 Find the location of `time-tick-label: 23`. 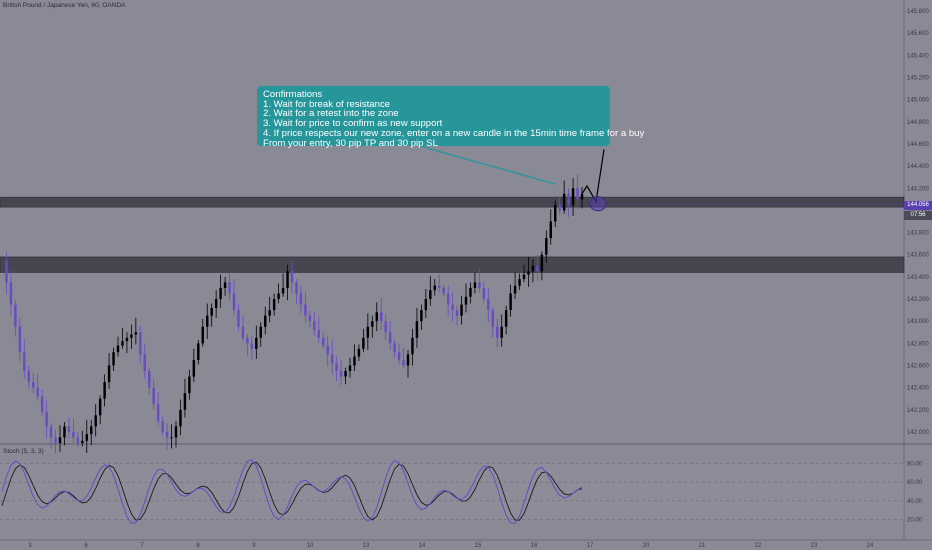

time-tick-label: 23 is located at coordinates (814, 546).